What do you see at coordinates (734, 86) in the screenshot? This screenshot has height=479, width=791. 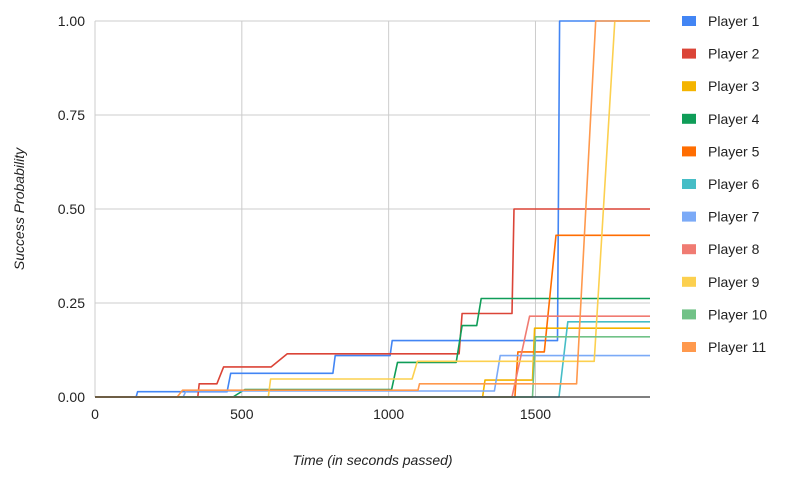 I see `legend-label: Player 3` at bounding box center [734, 86].